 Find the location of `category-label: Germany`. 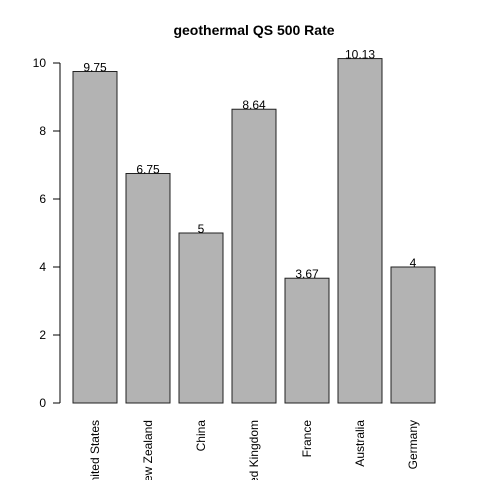

category-label: Germany is located at coordinates (413, 444).